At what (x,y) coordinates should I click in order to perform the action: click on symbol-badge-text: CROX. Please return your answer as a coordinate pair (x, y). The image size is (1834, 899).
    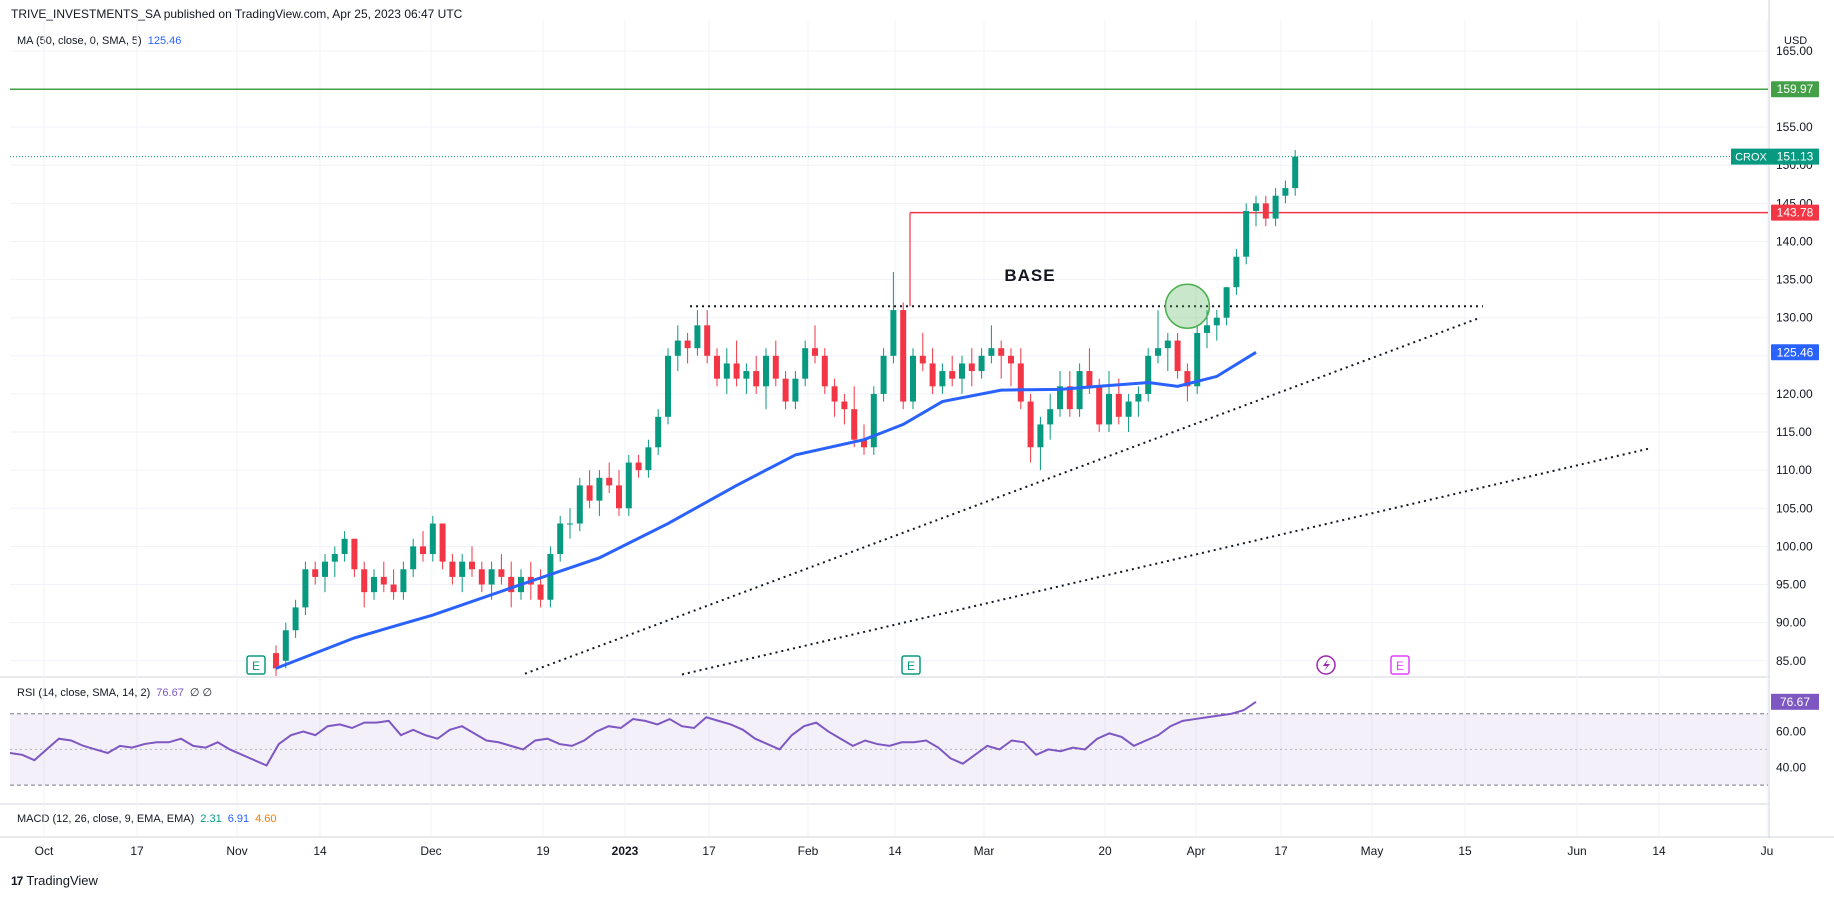
    Looking at the image, I should click on (1751, 158).